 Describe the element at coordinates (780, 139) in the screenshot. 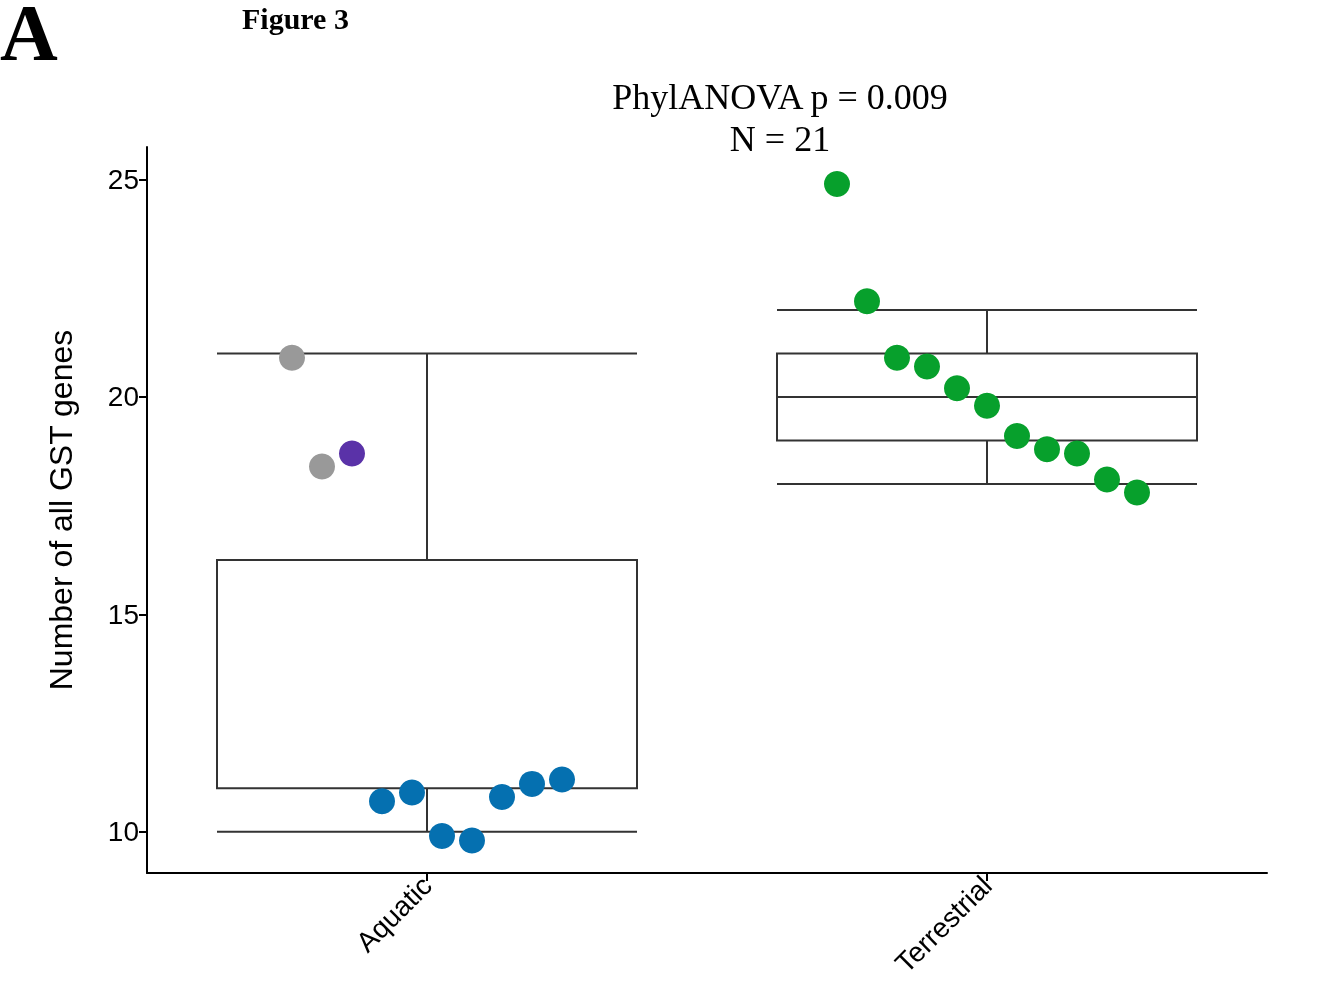

I see `chart-subtitle: N = 21` at that location.